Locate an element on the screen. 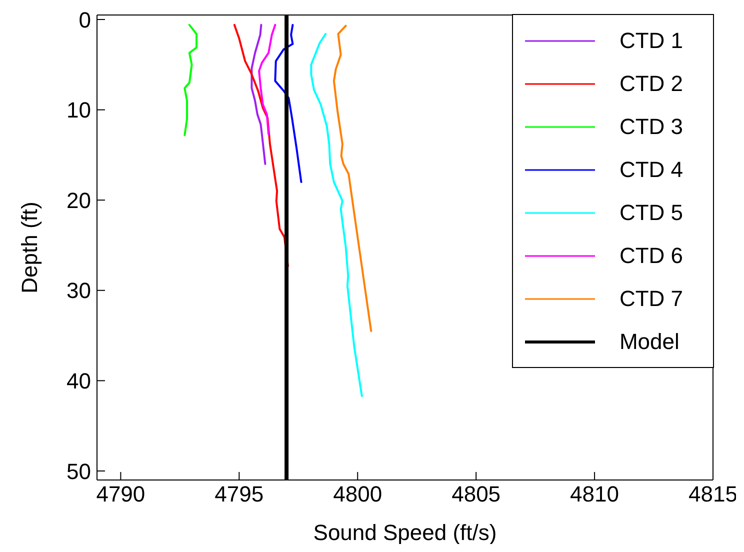 Image resolution: width=744 pixels, height=552 pixels. y-tick-label: 30 is located at coordinates (78, 291).